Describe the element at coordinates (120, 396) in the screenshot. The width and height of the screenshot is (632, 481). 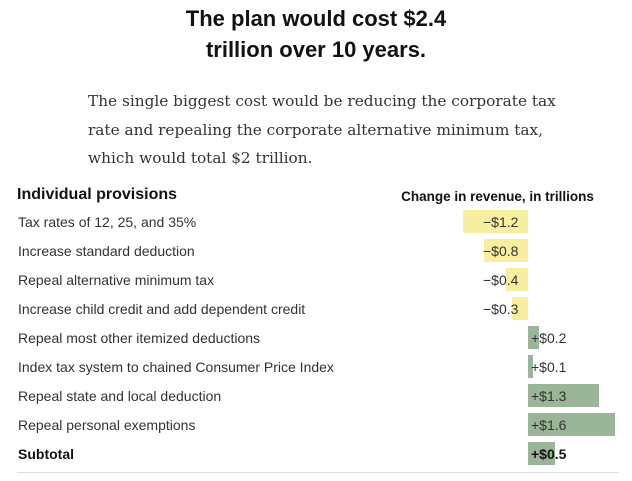
I see `provision-label: Repeal state and local deduction` at that location.